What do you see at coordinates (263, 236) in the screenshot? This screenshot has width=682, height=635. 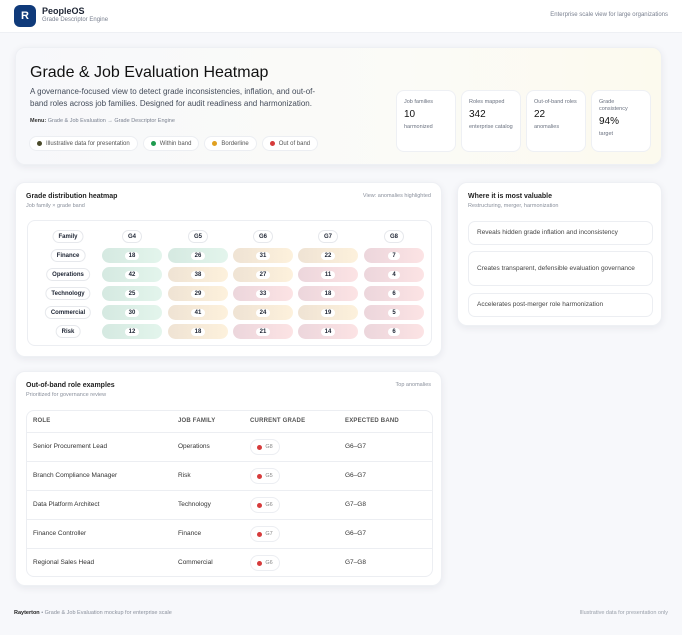 I see `grade-header: G6` at bounding box center [263, 236].